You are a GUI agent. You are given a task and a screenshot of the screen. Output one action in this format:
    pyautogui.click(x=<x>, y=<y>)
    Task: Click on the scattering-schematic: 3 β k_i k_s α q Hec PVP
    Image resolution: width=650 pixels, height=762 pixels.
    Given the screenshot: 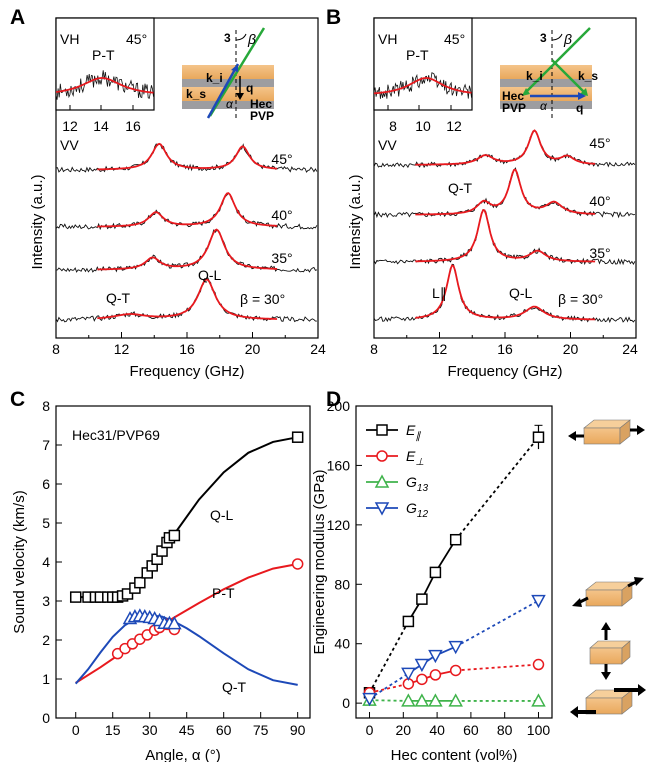 What is the action you would take?
    pyautogui.click(x=228, y=75)
    